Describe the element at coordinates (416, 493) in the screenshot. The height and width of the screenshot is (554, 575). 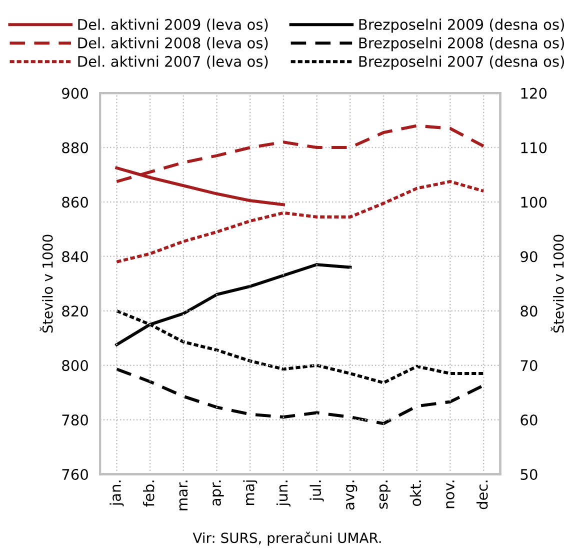
I see `x-tick-label: okt.` at that location.